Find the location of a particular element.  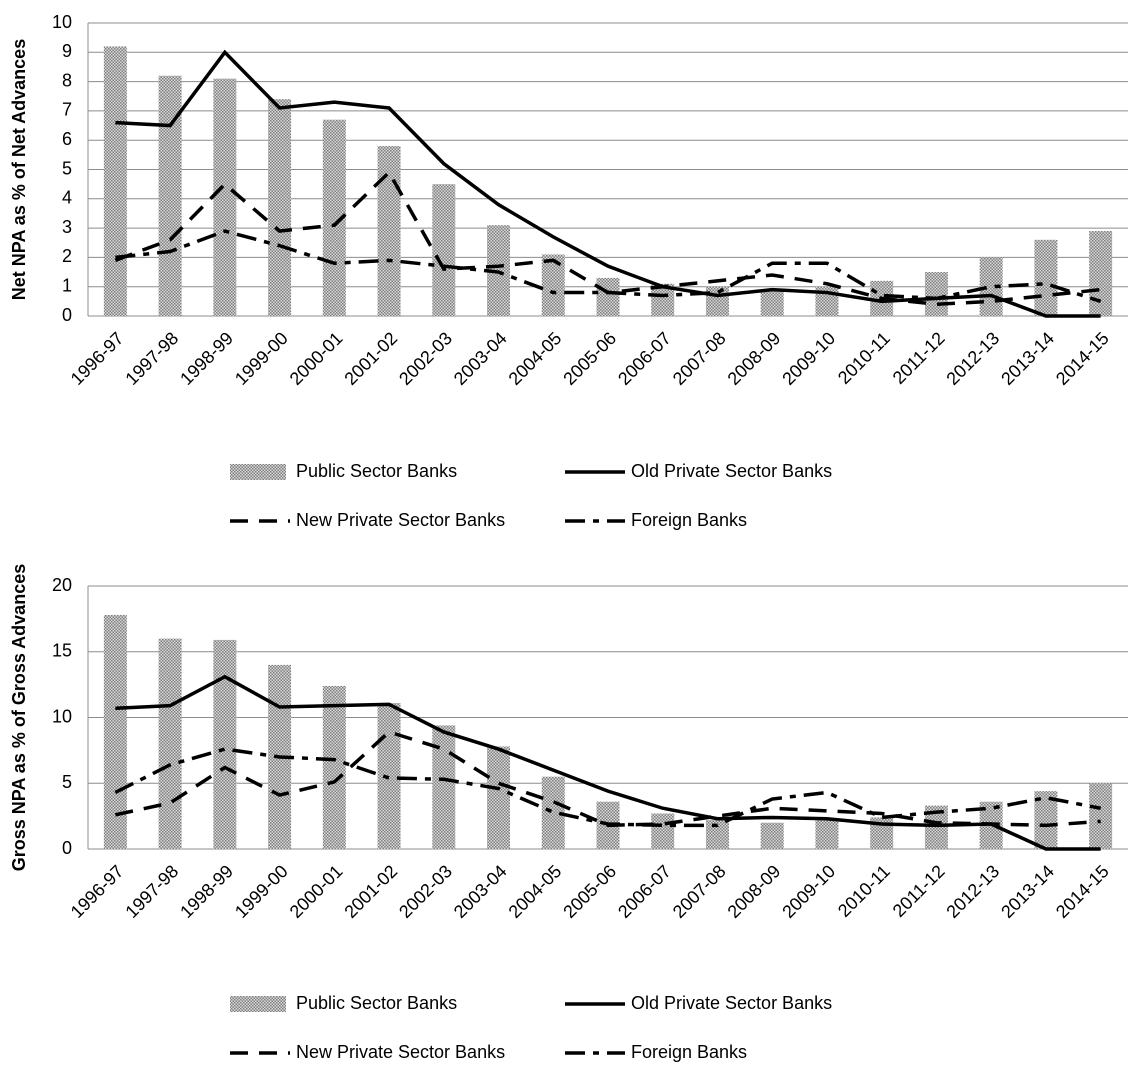

y-tick-label: 4 is located at coordinates (67, 198).